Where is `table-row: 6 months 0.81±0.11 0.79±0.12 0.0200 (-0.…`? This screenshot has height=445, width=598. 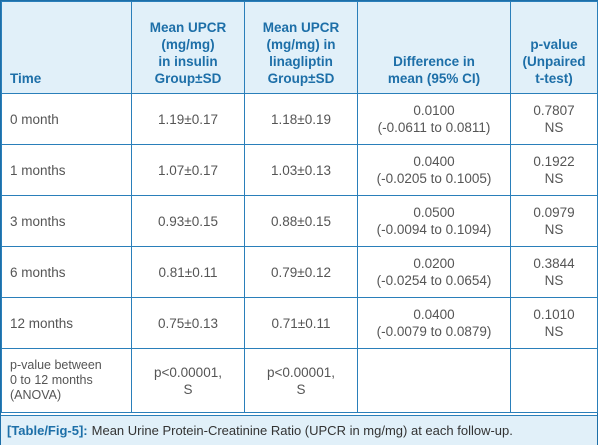 table-row: 6 months 0.81±0.11 0.79±0.12 0.0200 (-0.… is located at coordinates (299, 272).